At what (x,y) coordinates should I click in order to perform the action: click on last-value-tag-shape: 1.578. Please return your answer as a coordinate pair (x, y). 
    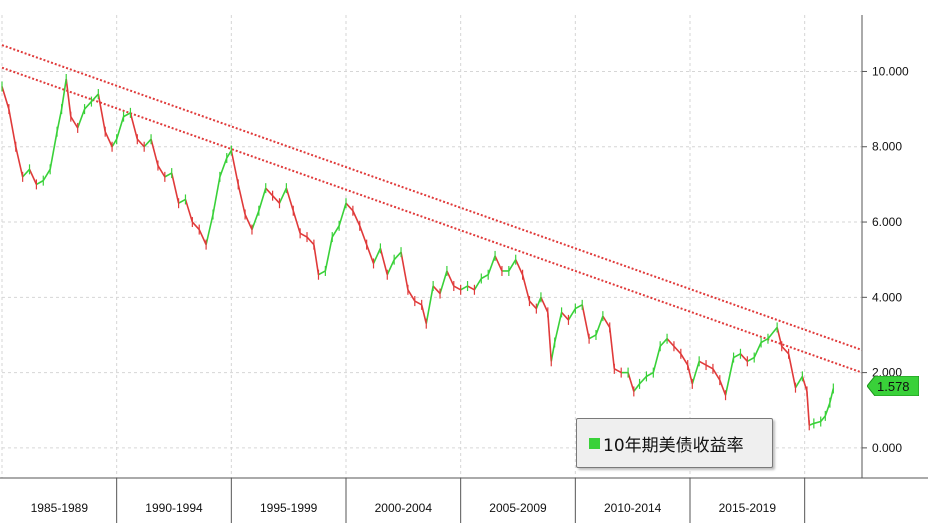
    Looking at the image, I should click on (893, 386).